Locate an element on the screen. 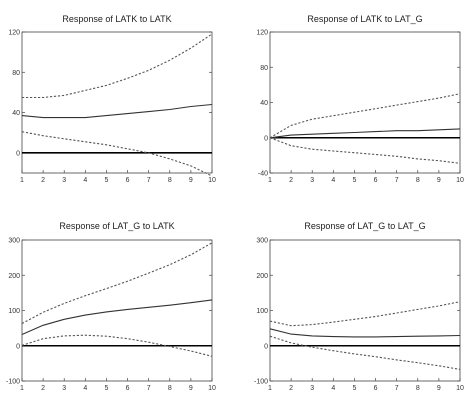  panel-title: Response of LAT_G to LAT_G is located at coordinates (364, 226).